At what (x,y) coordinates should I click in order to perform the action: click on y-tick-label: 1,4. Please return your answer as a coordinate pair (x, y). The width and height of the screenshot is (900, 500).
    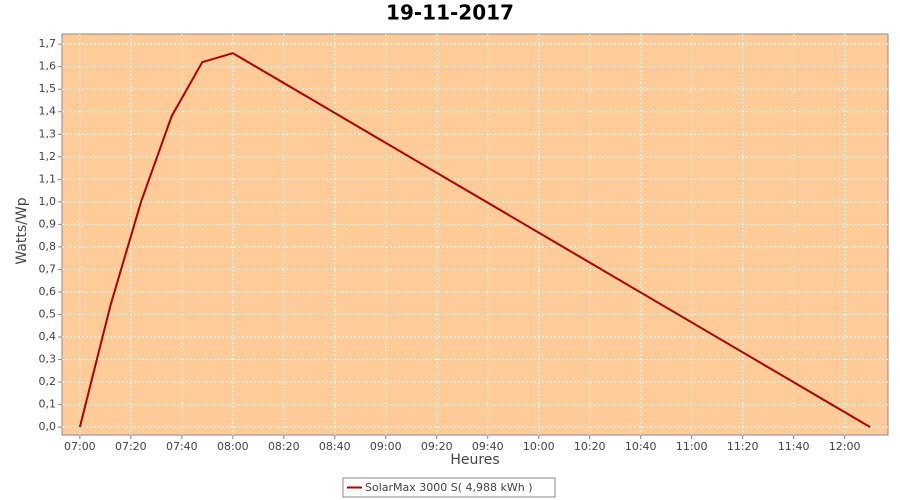
    Looking at the image, I should click on (48, 111).